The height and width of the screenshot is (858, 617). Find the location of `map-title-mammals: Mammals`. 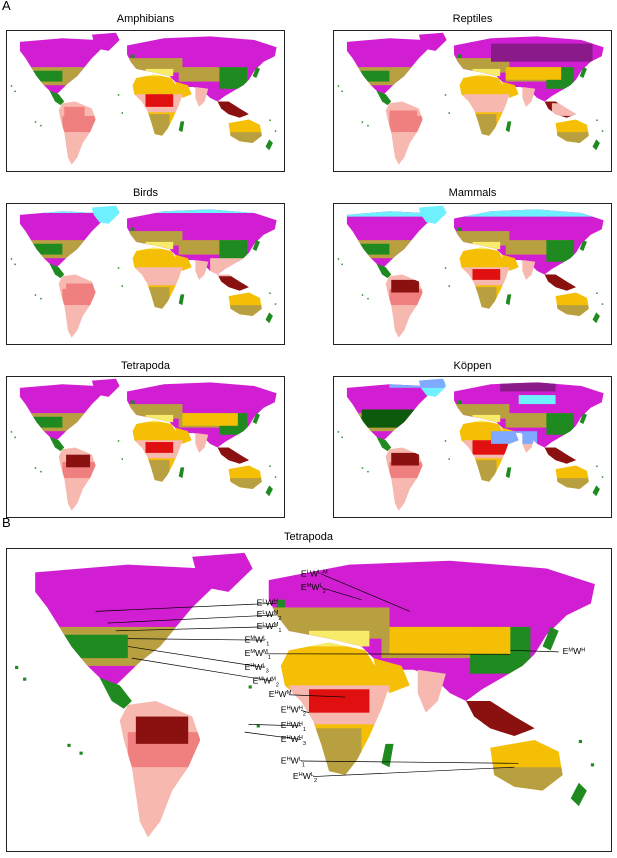

map-title-mammals: Mammals is located at coordinates (472, 193).